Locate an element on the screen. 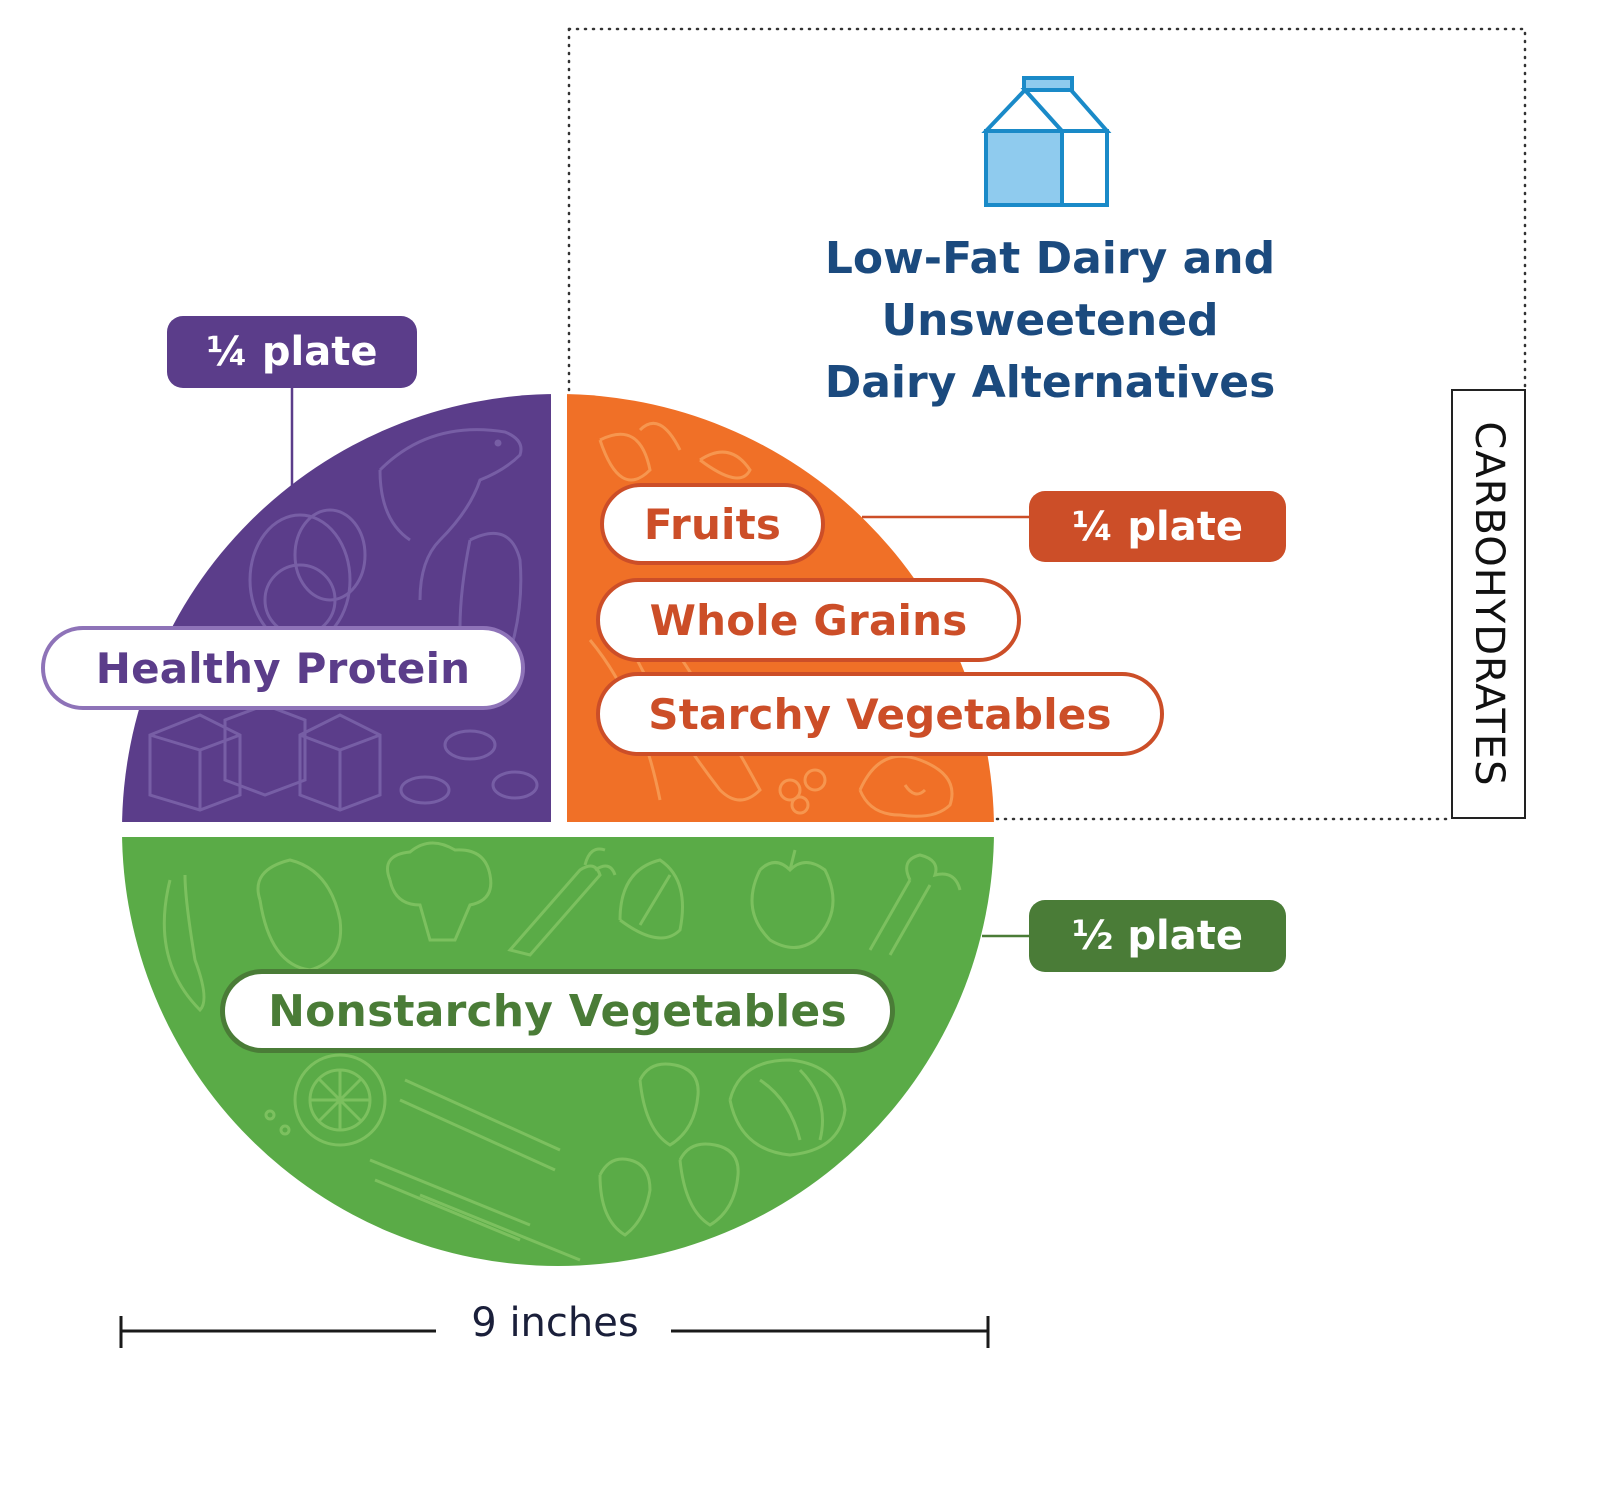  protein-portion-text: ¼ plate is located at coordinates (292, 352).